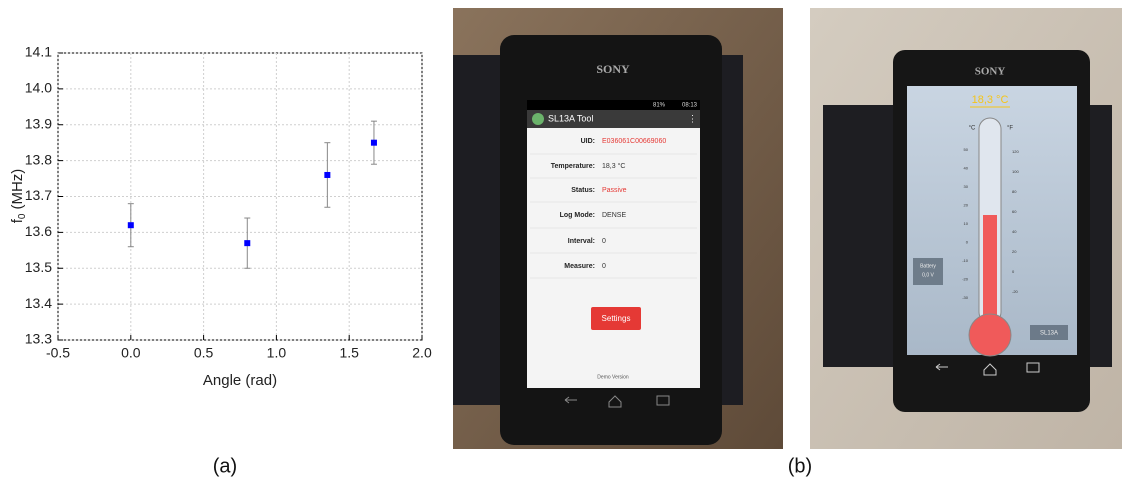 The width and height of the screenshot is (1132, 486). What do you see at coordinates (38, 52) in the screenshot?
I see `y-tick-label: 14.1` at bounding box center [38, 52].